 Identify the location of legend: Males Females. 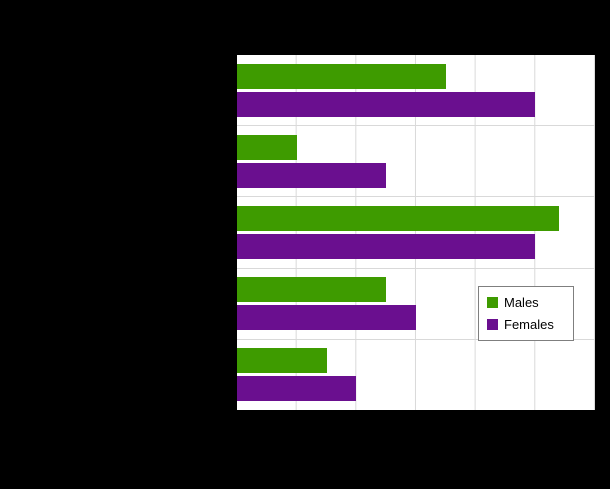
(526, 313).